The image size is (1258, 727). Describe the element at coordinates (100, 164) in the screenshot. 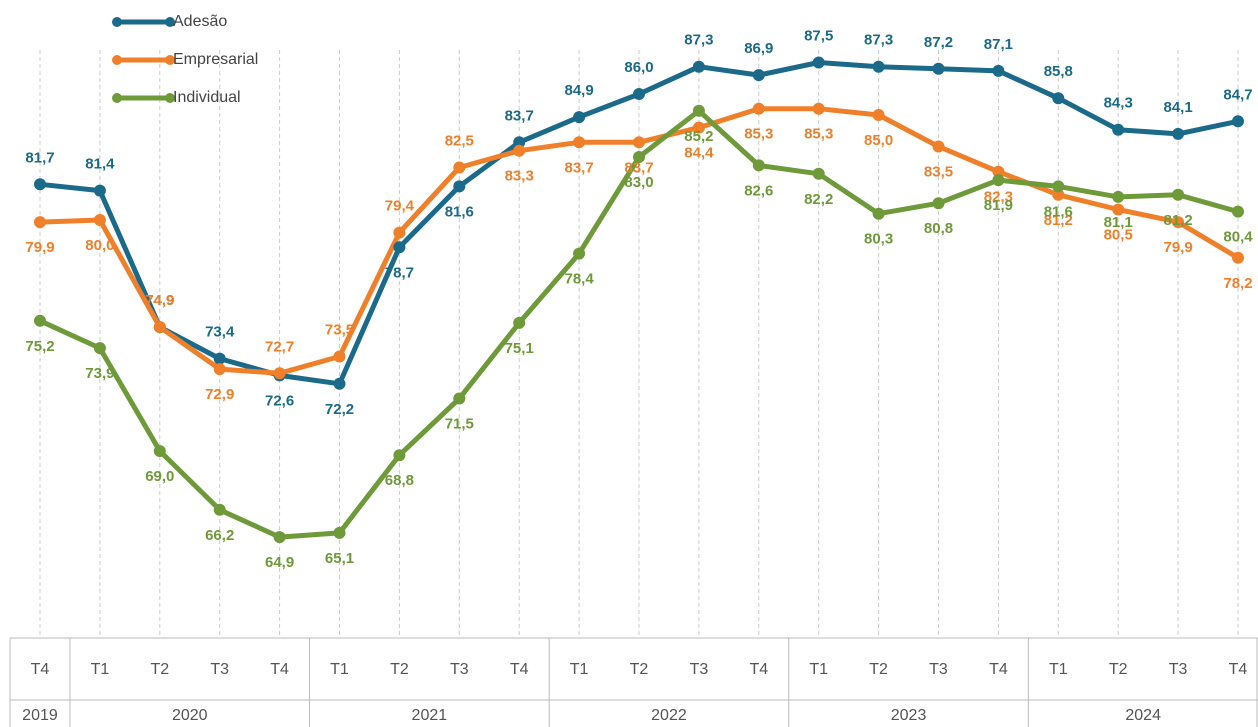

I see `data-label: 81,4` at that location.